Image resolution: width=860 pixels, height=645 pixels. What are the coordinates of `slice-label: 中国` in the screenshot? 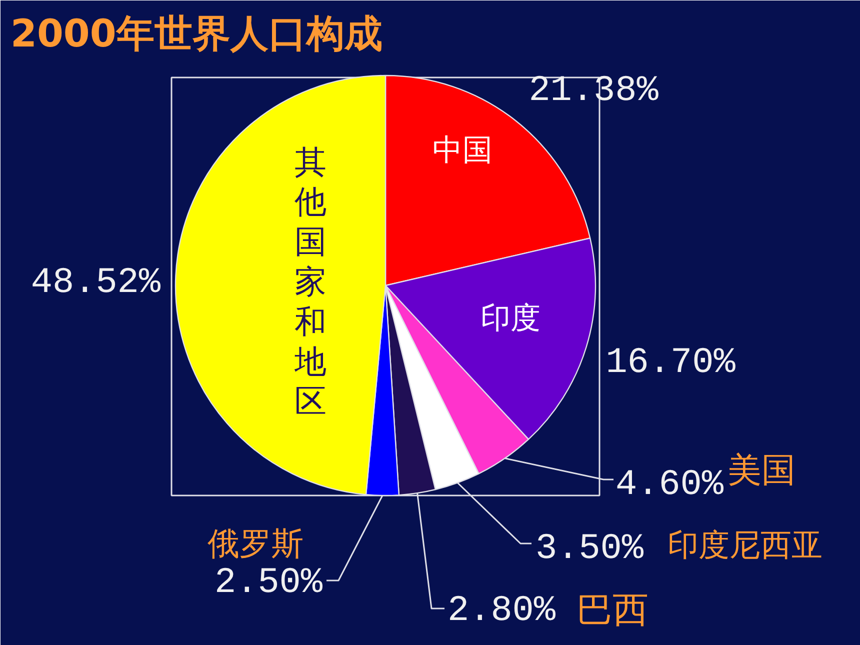 It's located at (462, 150).